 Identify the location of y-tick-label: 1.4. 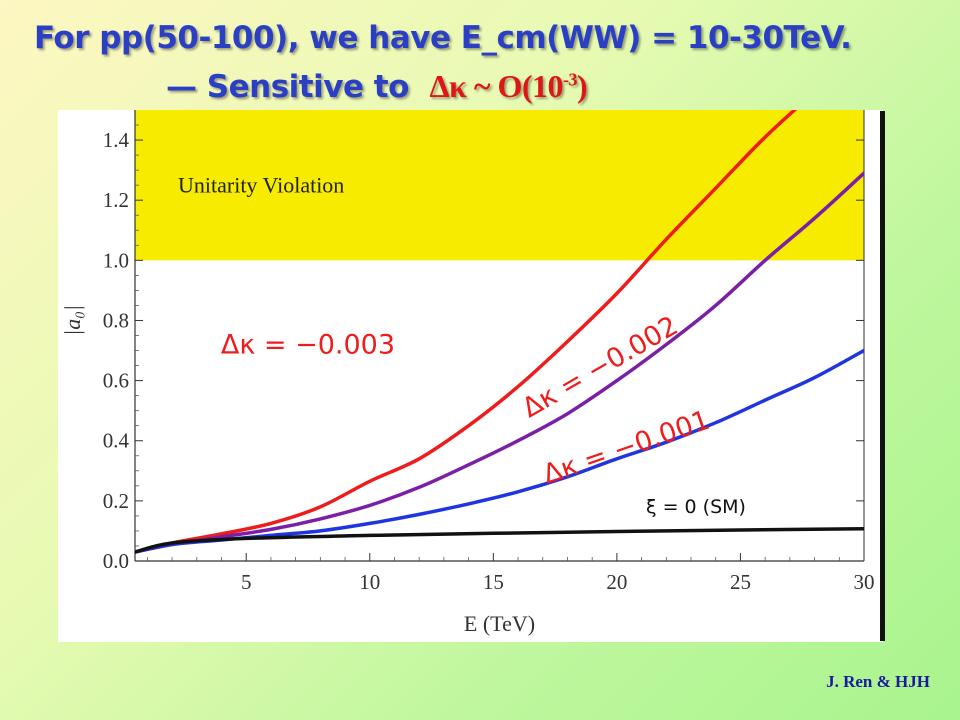
(116, 140).